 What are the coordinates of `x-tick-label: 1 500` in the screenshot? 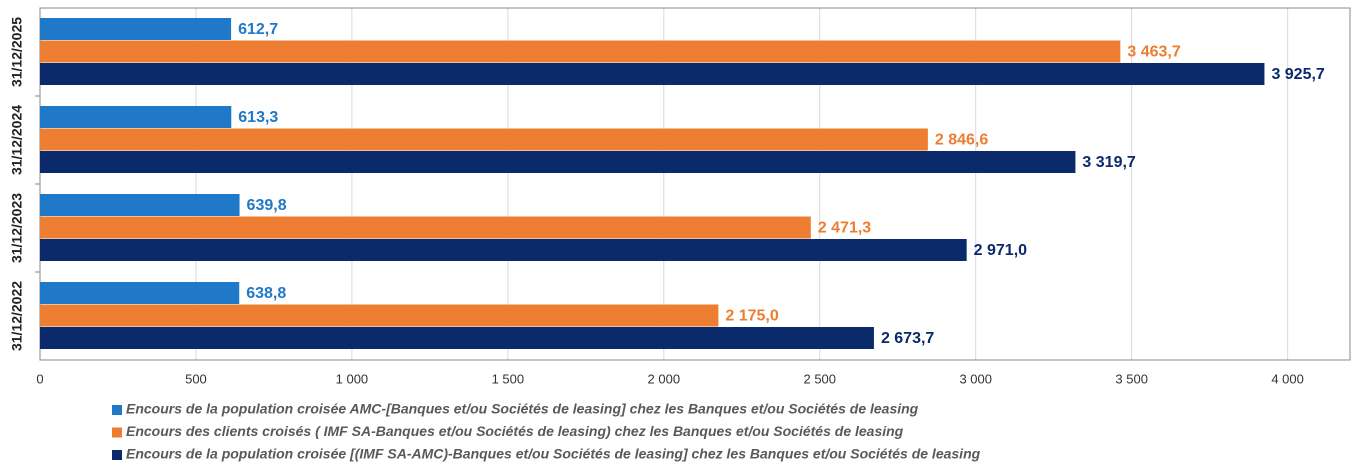 It's located at (508, 378).